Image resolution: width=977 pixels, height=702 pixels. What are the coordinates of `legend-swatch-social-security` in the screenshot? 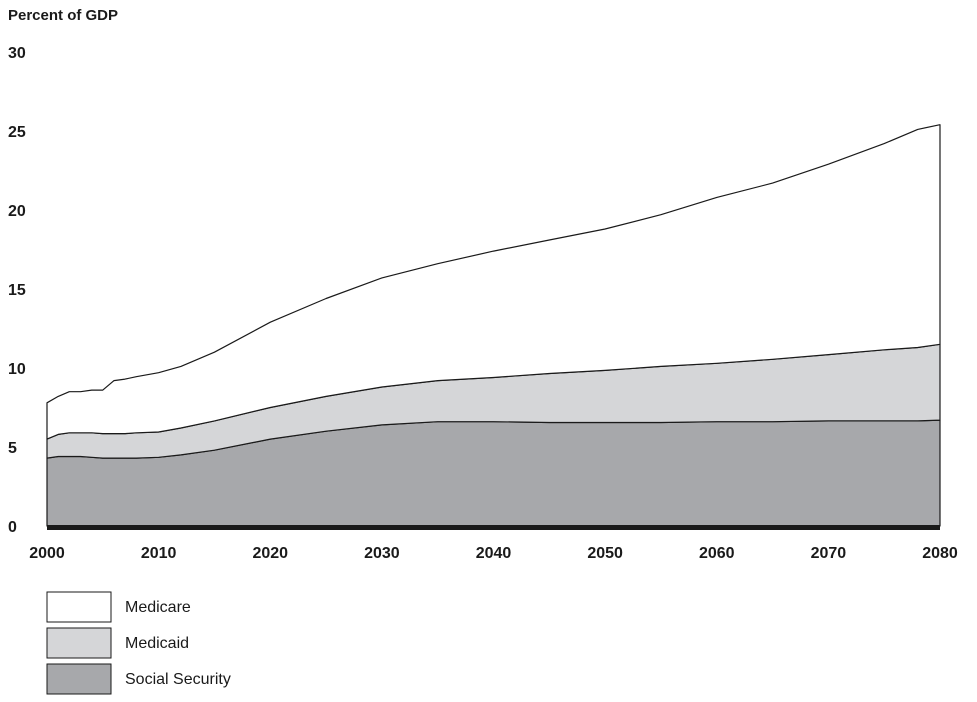 It's located at (79, 679).